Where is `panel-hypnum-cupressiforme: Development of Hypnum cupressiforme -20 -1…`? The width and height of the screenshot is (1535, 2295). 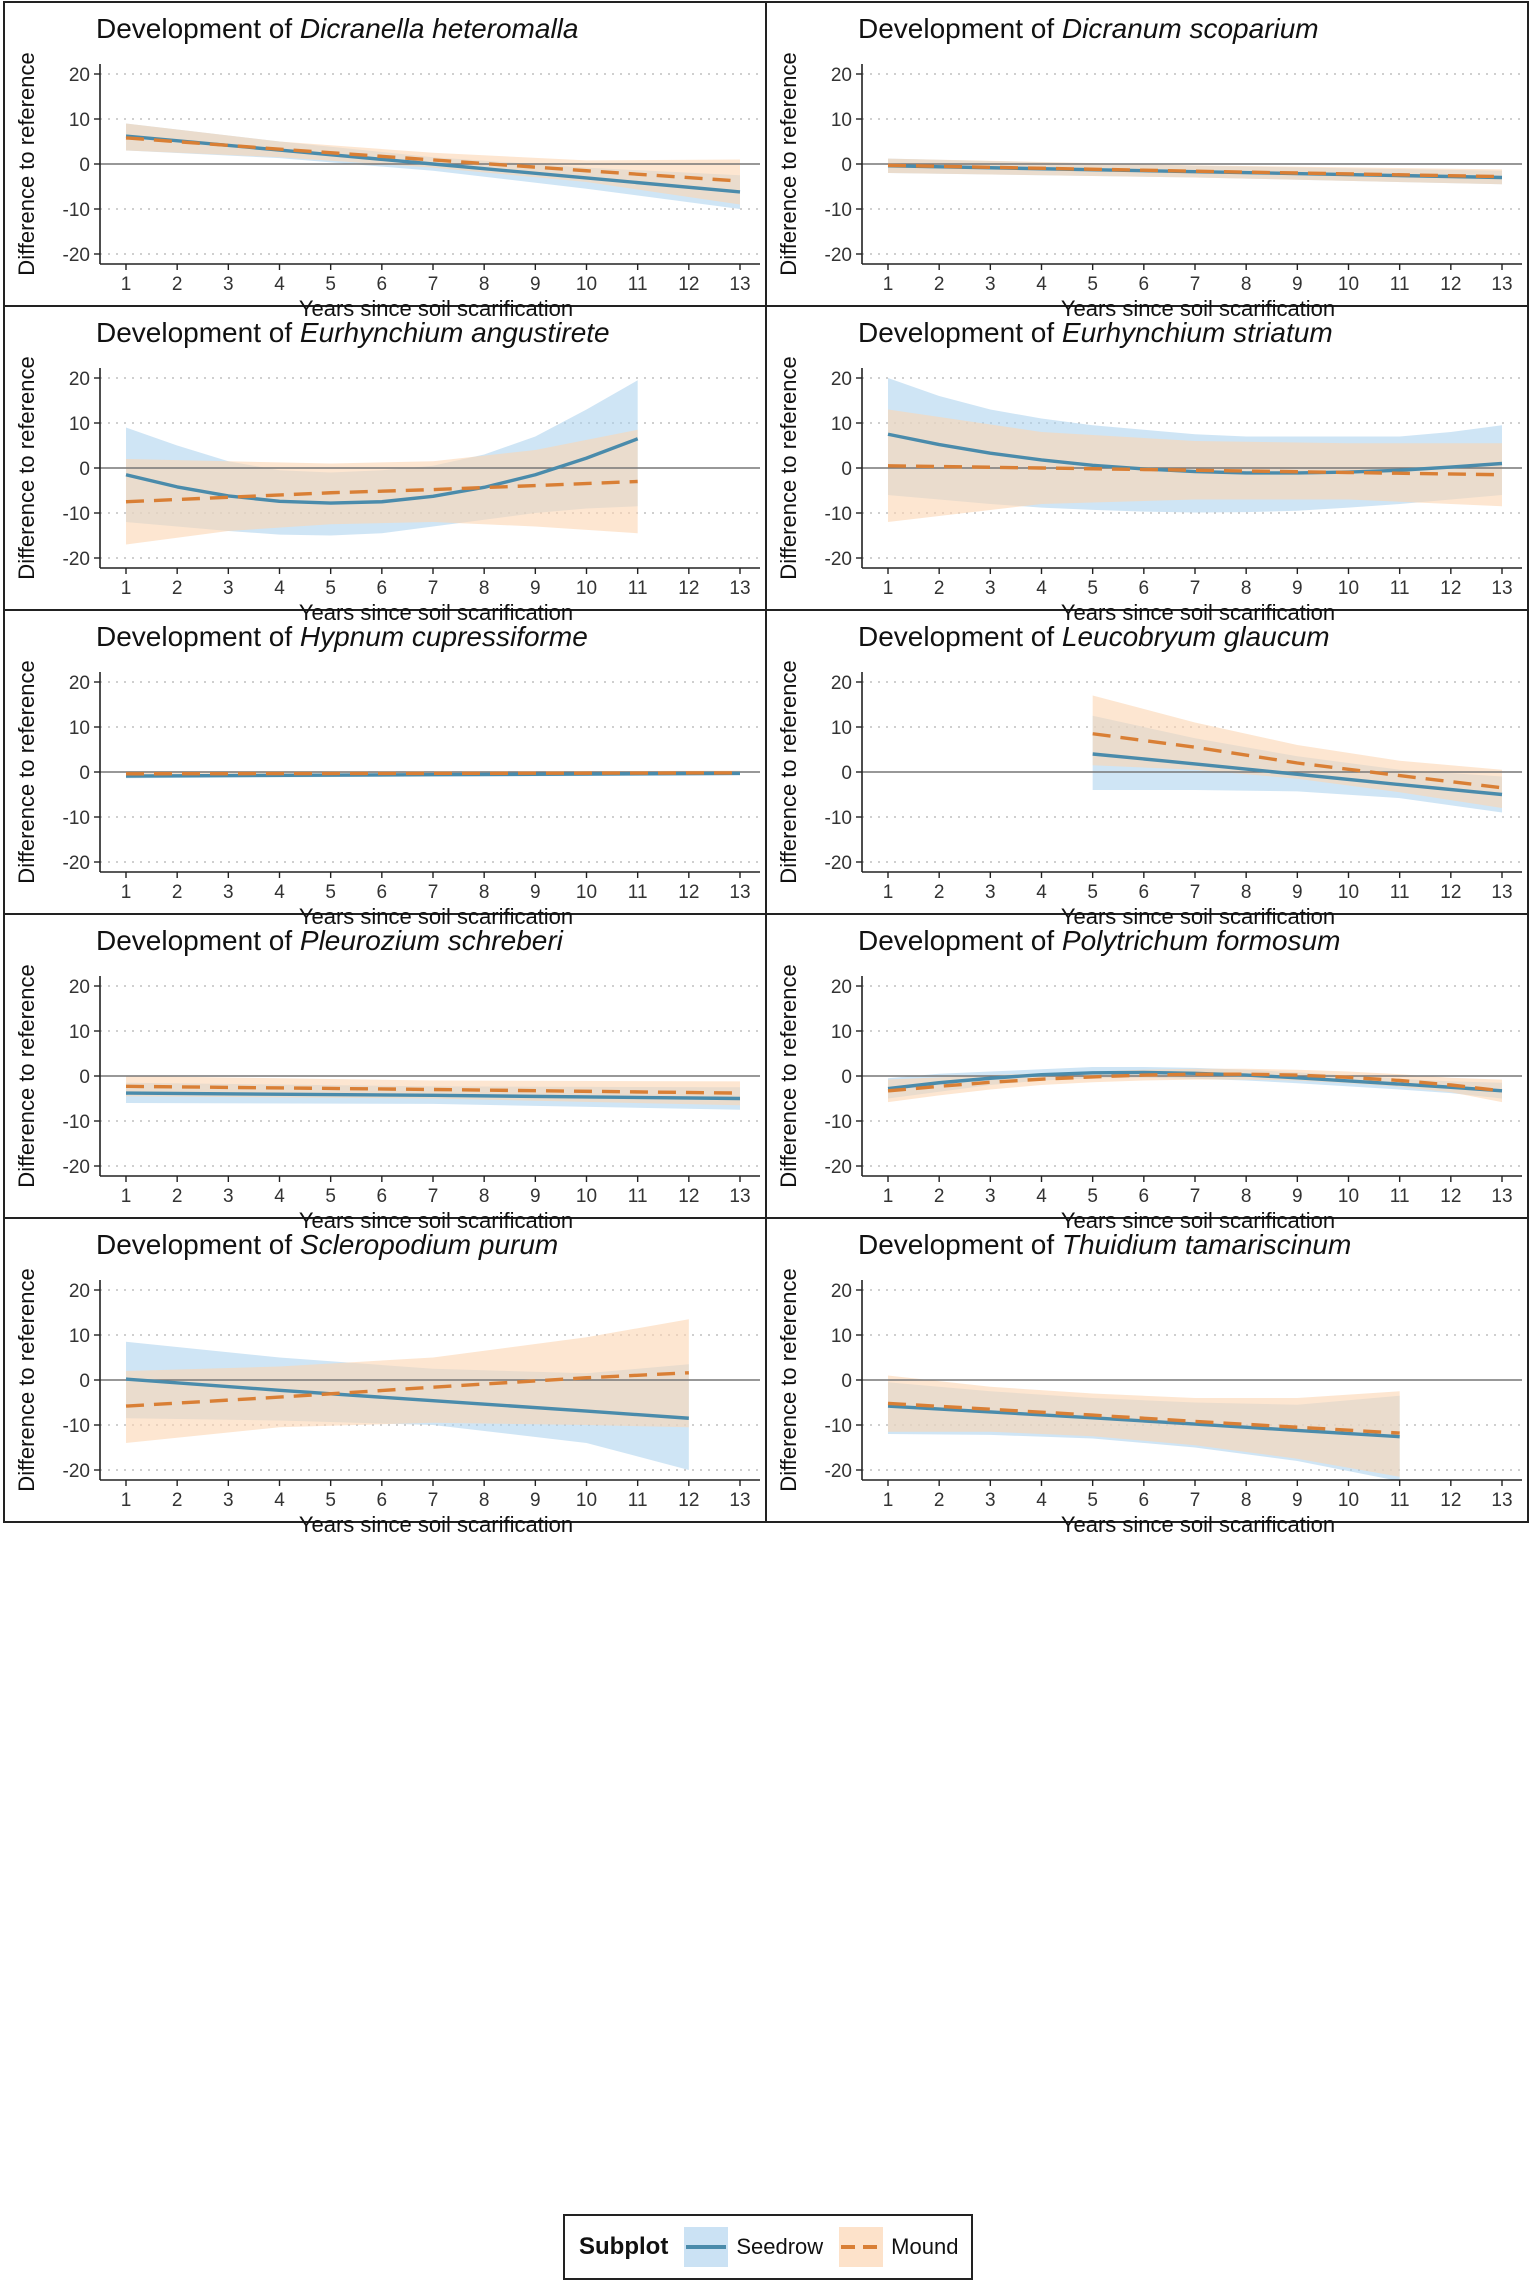 panel-hypnum-cupressiforme: Development of Hypnum cupressiforme -20 -1… is located at coordinates (387, 775).